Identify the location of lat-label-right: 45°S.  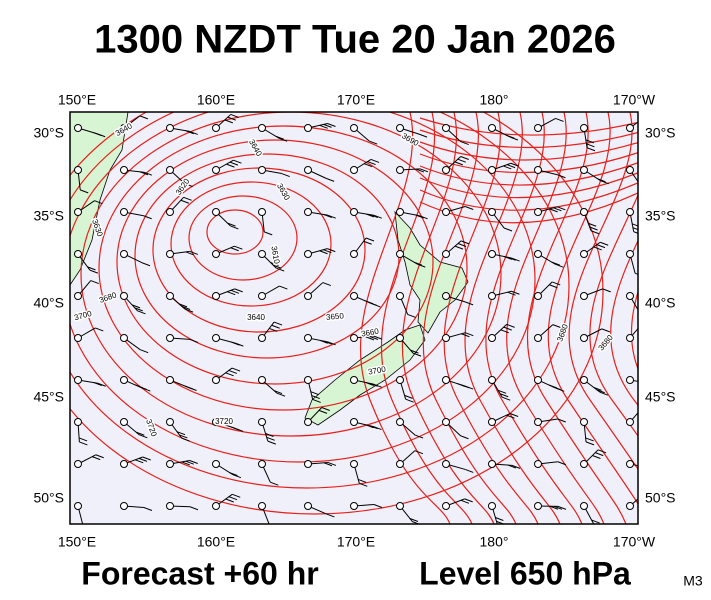
(660, 397).